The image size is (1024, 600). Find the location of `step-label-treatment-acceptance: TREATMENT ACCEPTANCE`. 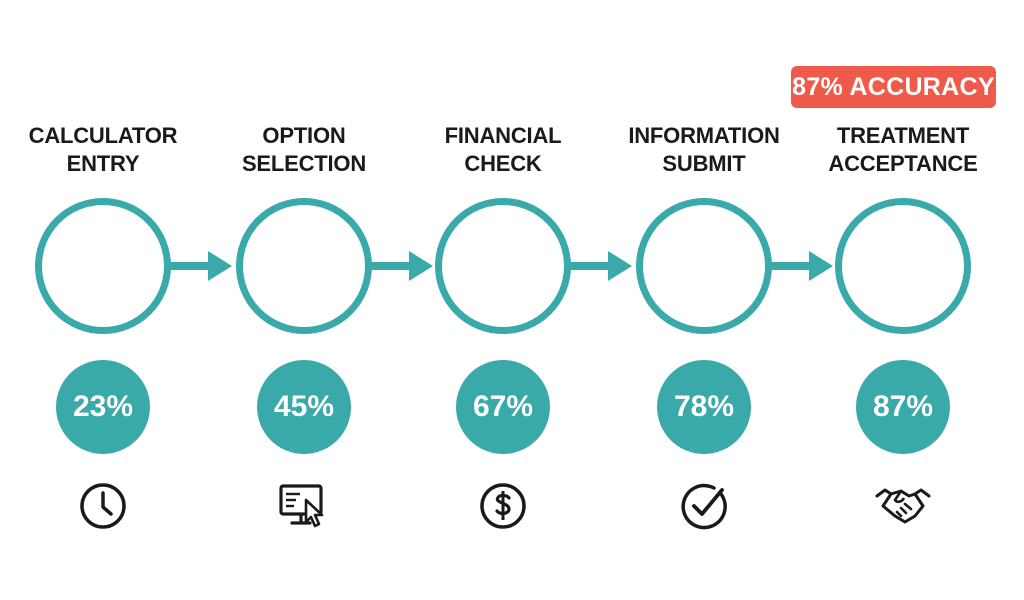

step-label-treatment-acceptance: TREATMENT ACCEPTANCE is located at coordinates (903, 150).